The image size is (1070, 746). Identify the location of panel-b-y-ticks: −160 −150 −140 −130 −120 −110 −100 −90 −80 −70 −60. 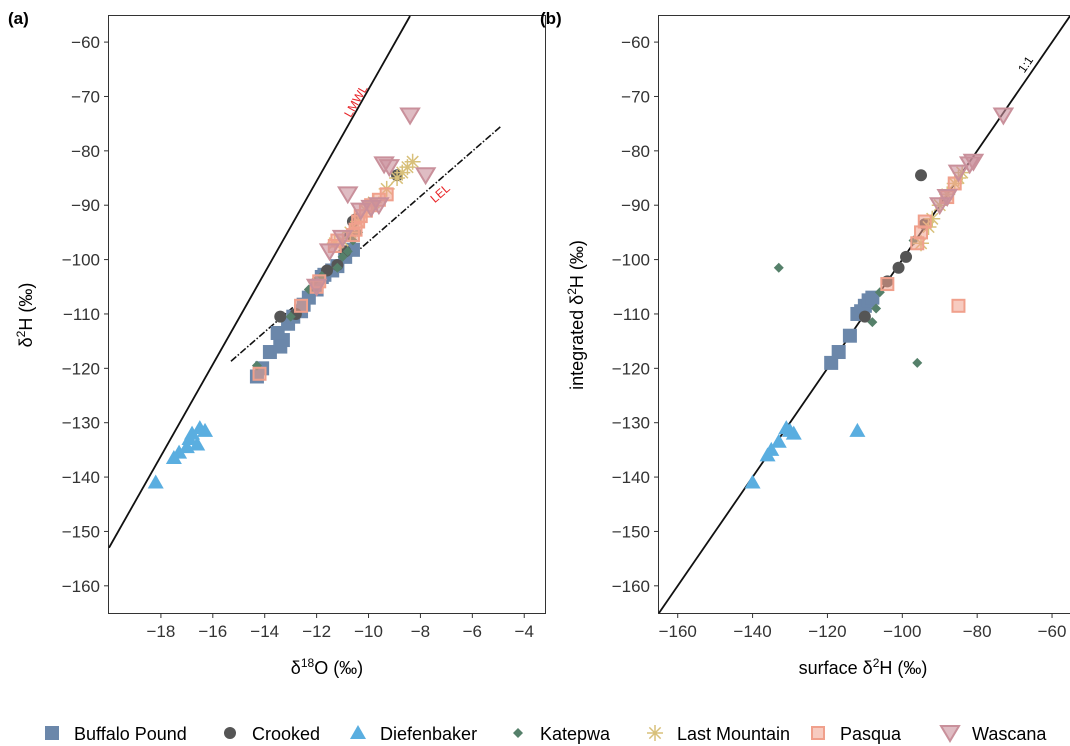
(635, 314).